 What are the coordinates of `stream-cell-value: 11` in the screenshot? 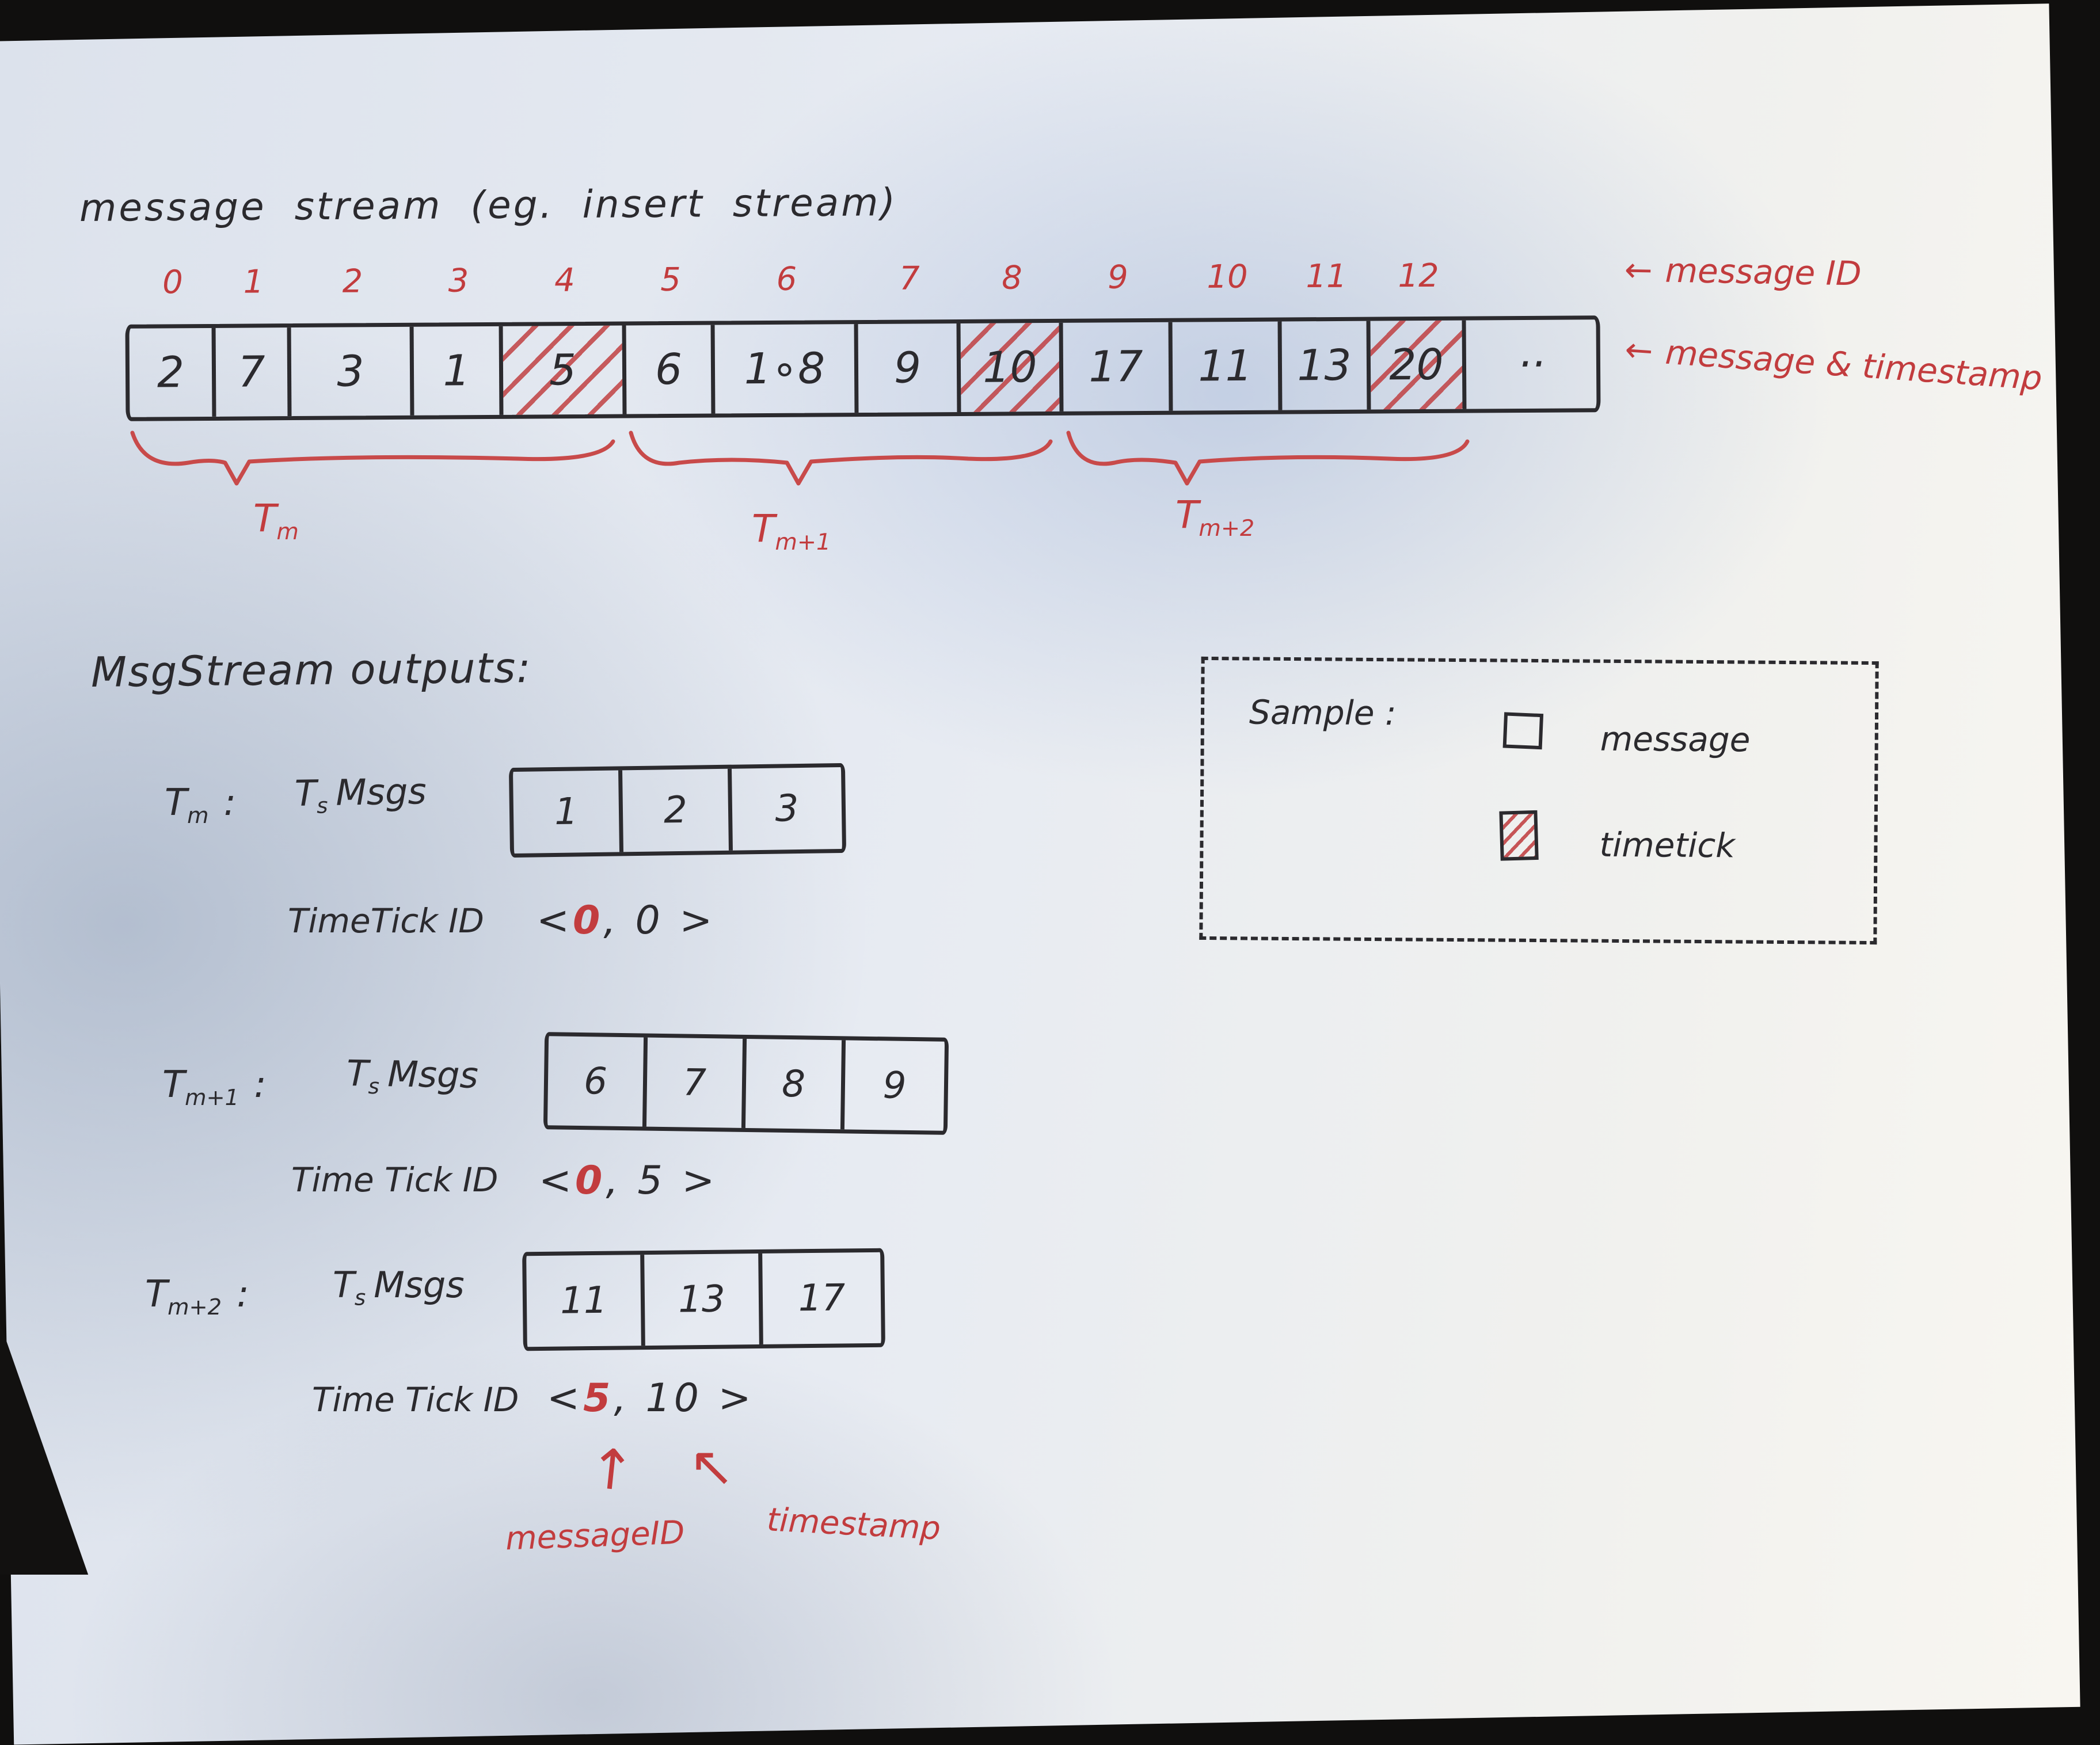 It's located at (1225, 366).